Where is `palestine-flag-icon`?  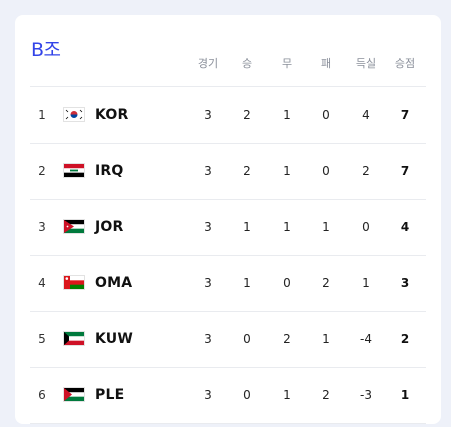
palestine-flag-icon is located at coordinates (74, 394).